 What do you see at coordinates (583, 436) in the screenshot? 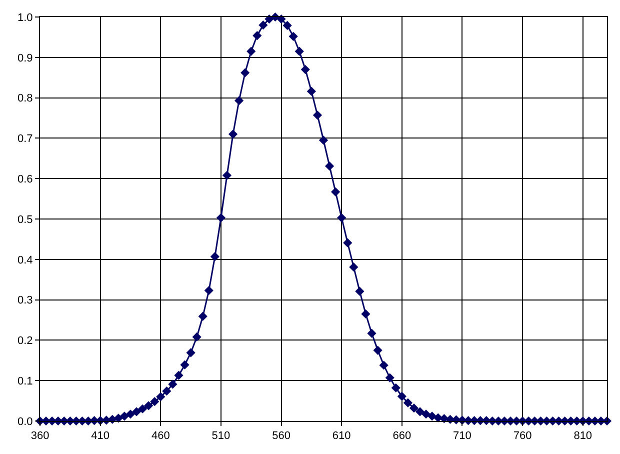
I see `x-tick-label: 810` at bounding box center [583, 436].